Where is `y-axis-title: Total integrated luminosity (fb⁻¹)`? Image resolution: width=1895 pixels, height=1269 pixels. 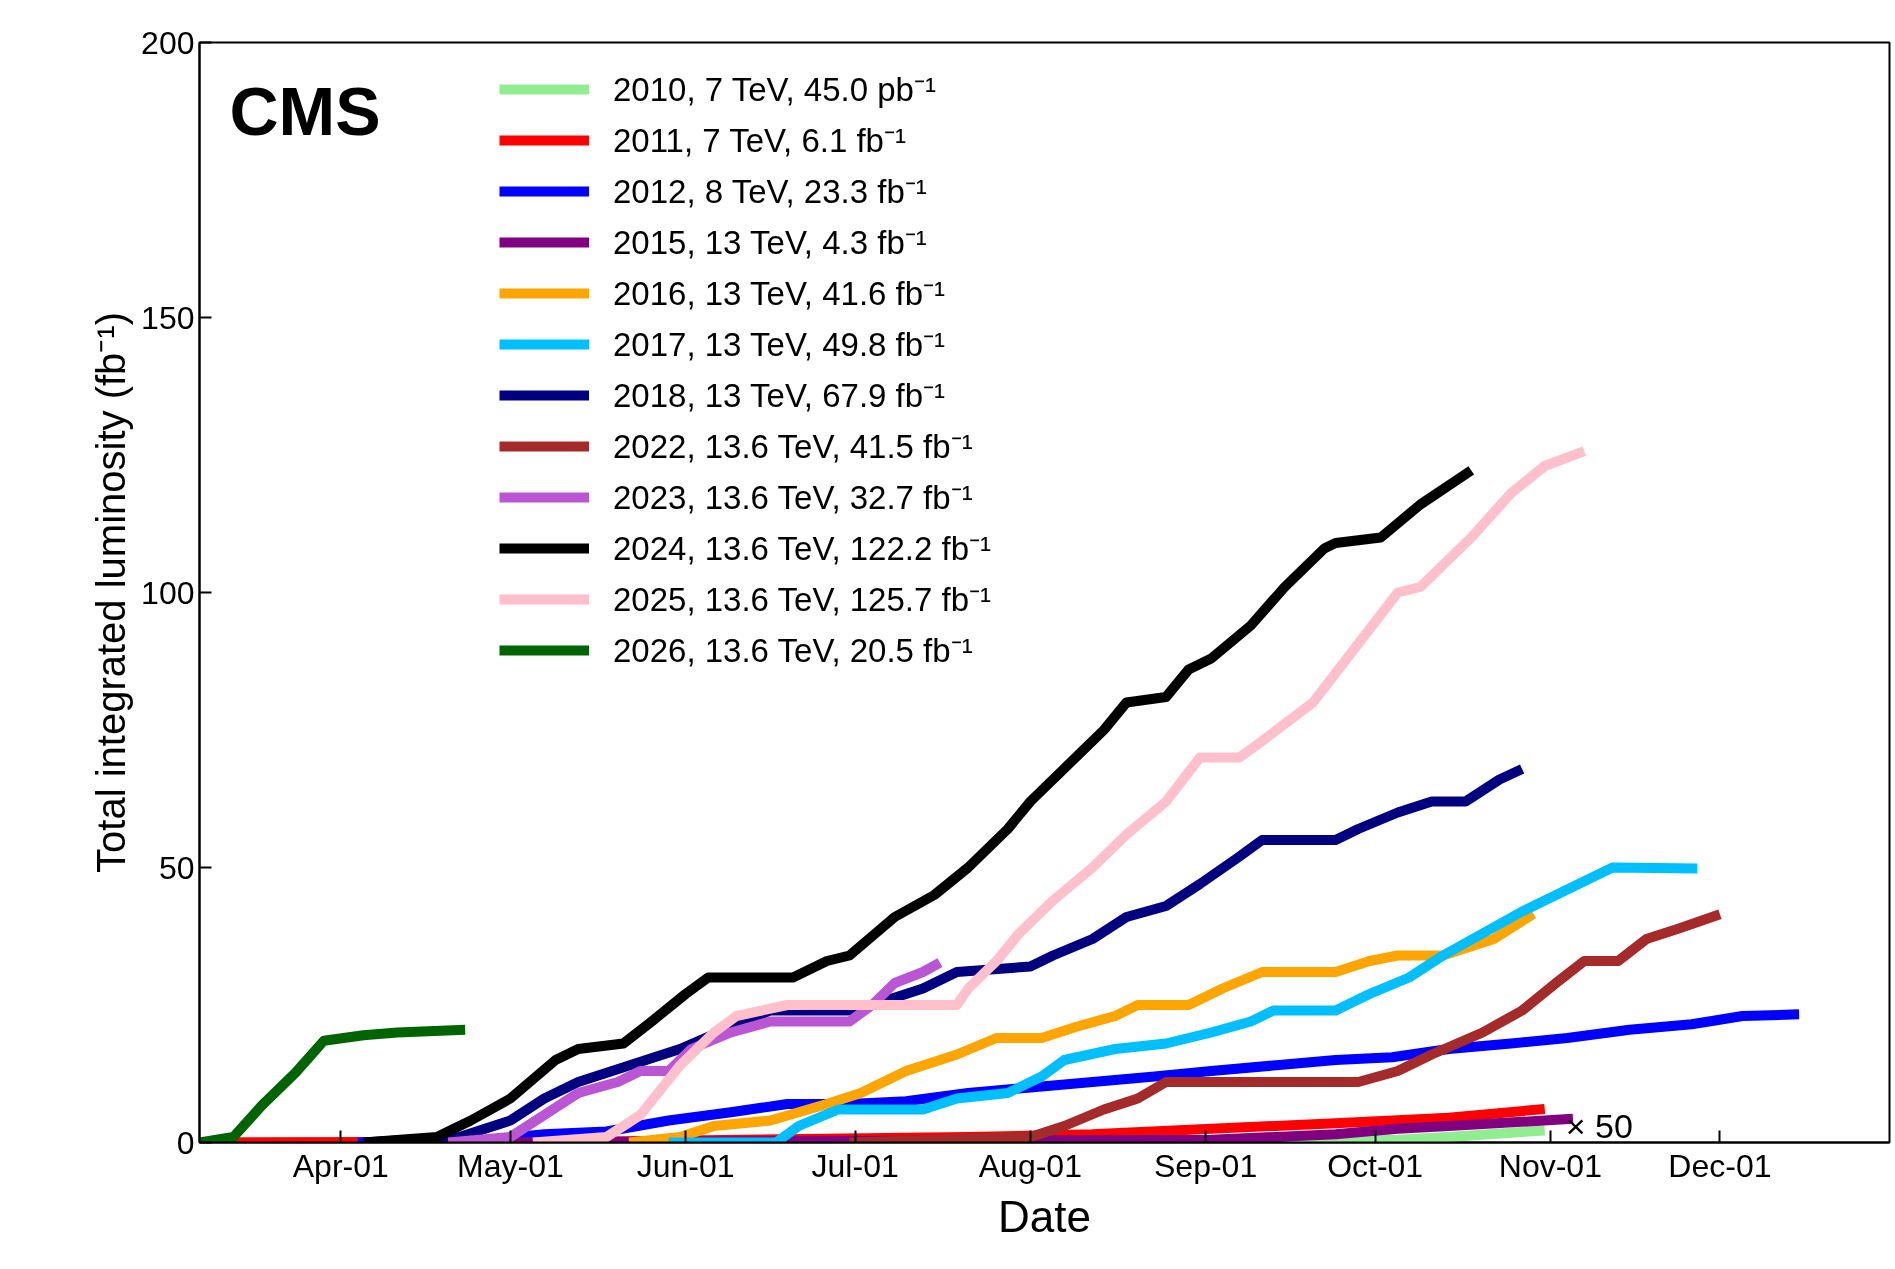 y-axis-title: Total integrated luminosity (fb⁻¹) is located at coordinates (111, 592).